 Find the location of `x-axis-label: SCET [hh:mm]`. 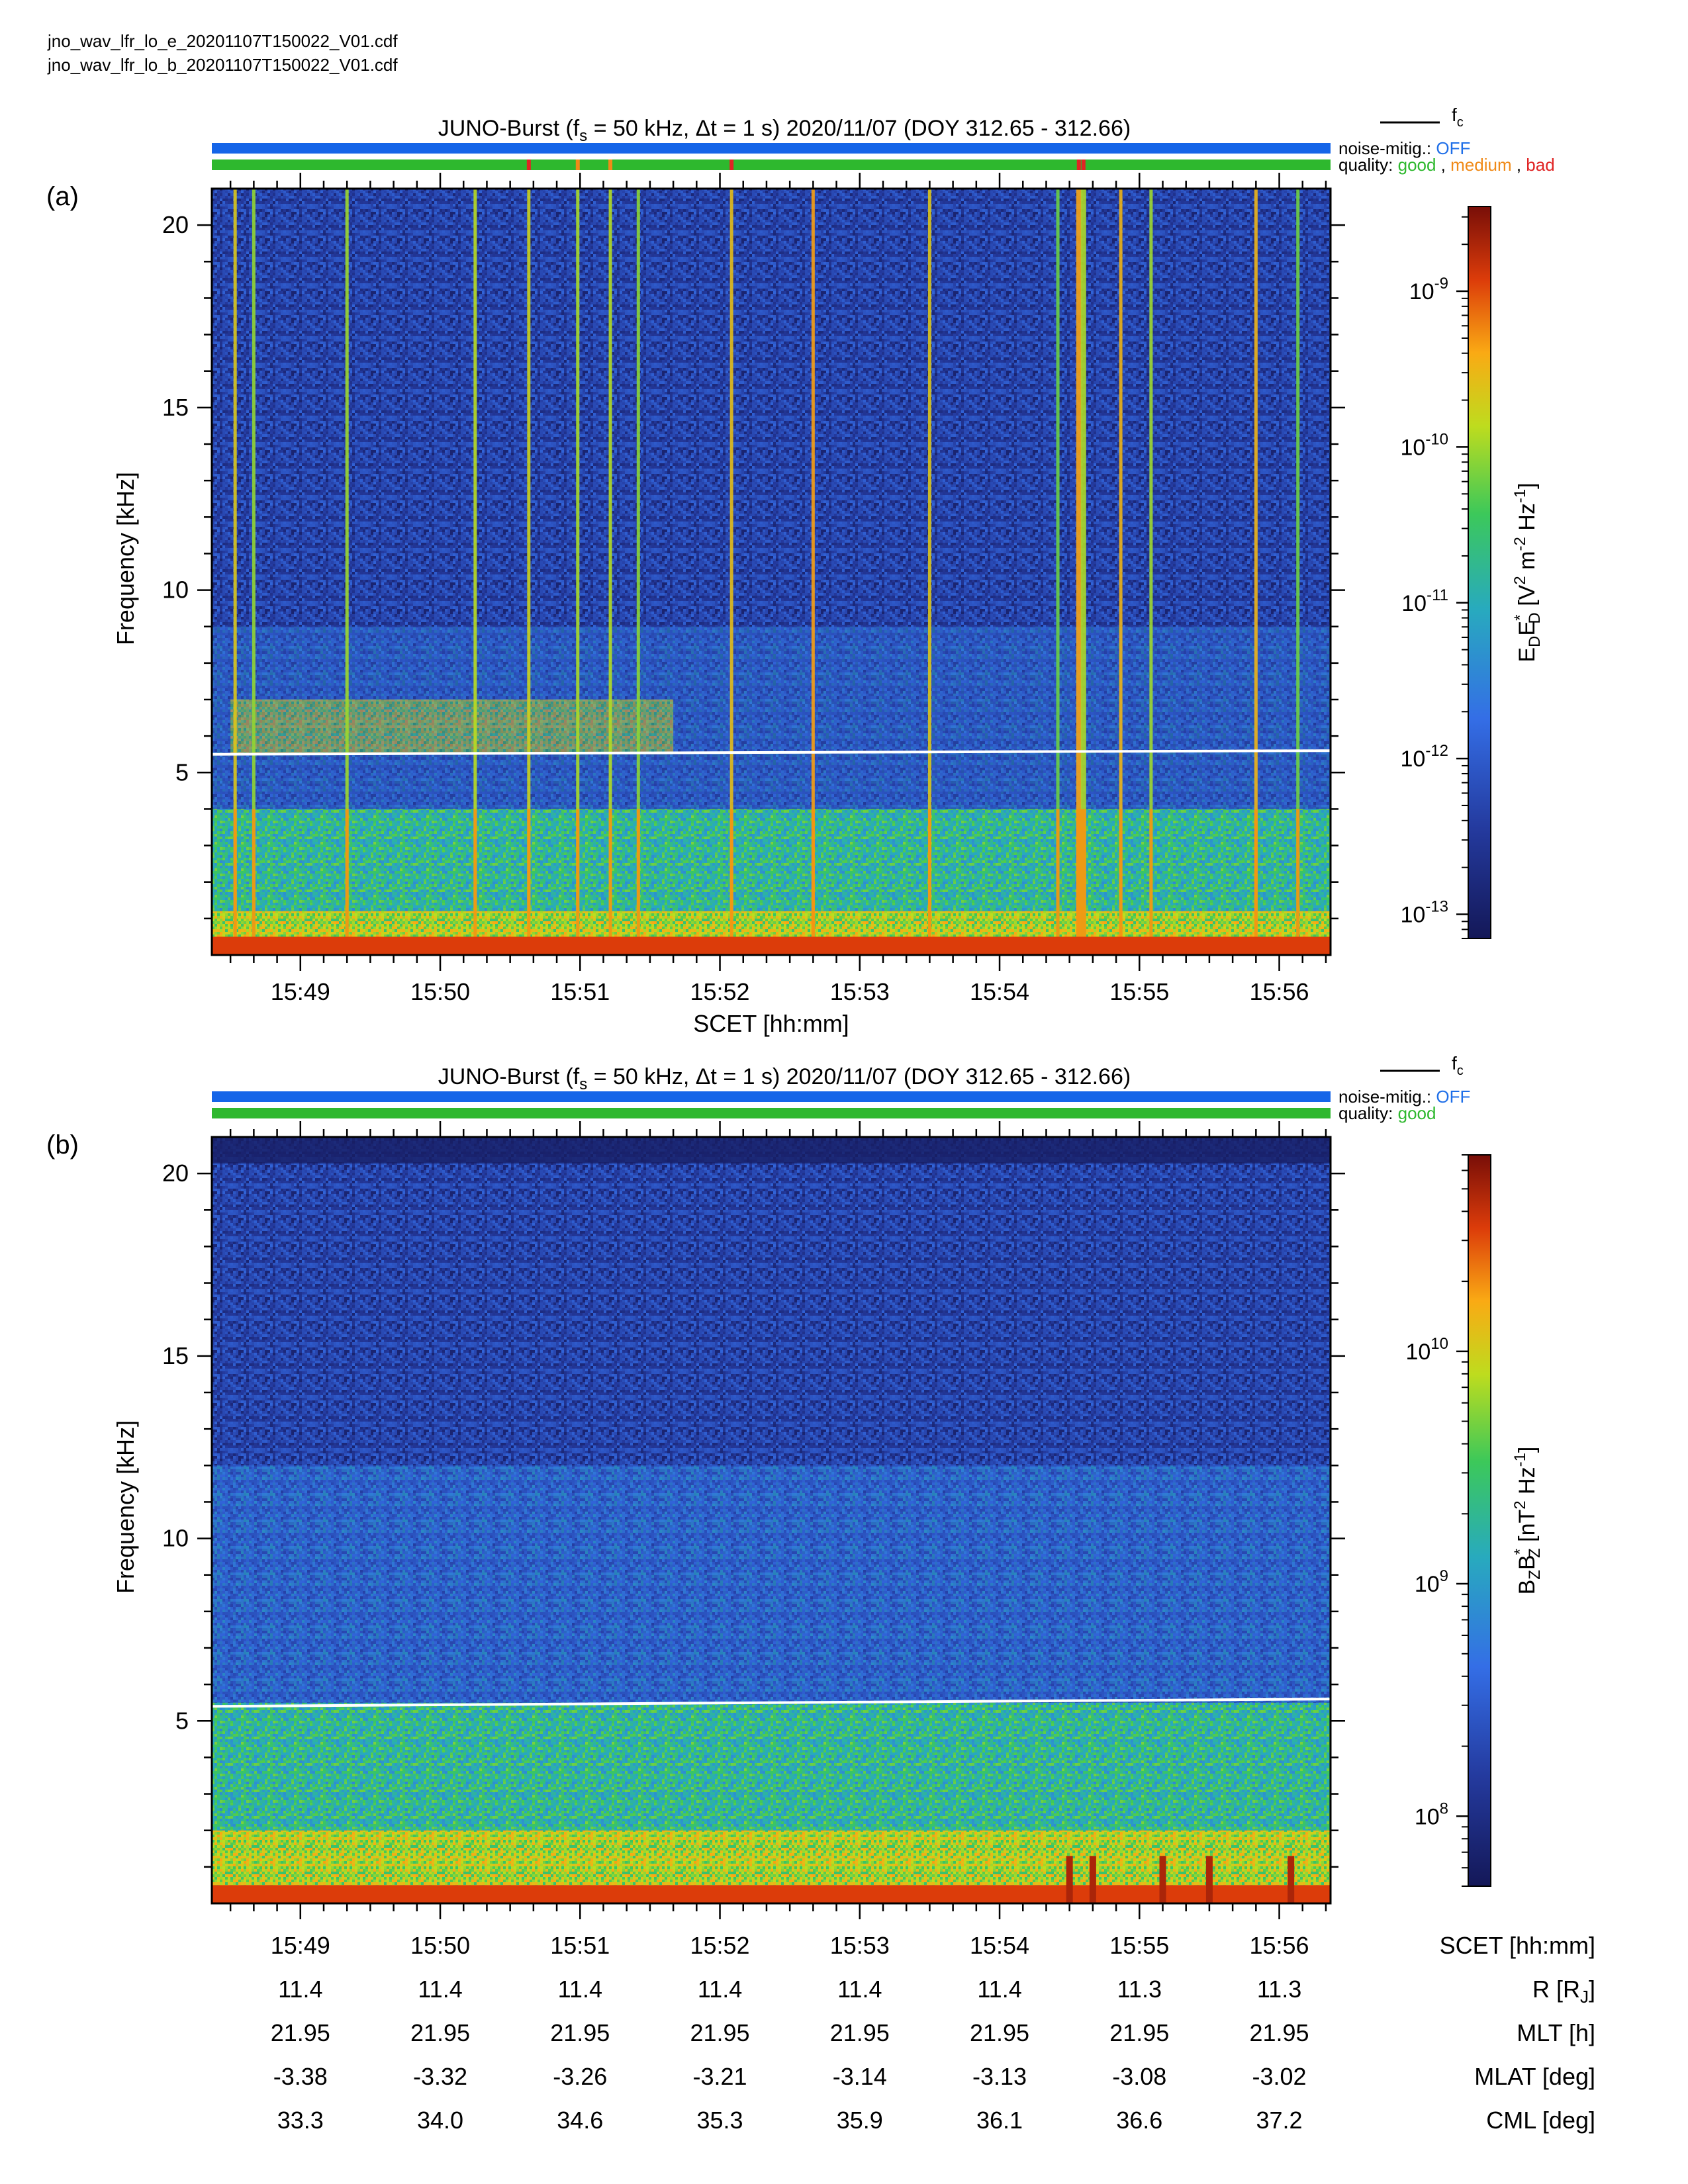

x-axis-label: SCET [hh:mm] is located at coordinates (771, 1024).